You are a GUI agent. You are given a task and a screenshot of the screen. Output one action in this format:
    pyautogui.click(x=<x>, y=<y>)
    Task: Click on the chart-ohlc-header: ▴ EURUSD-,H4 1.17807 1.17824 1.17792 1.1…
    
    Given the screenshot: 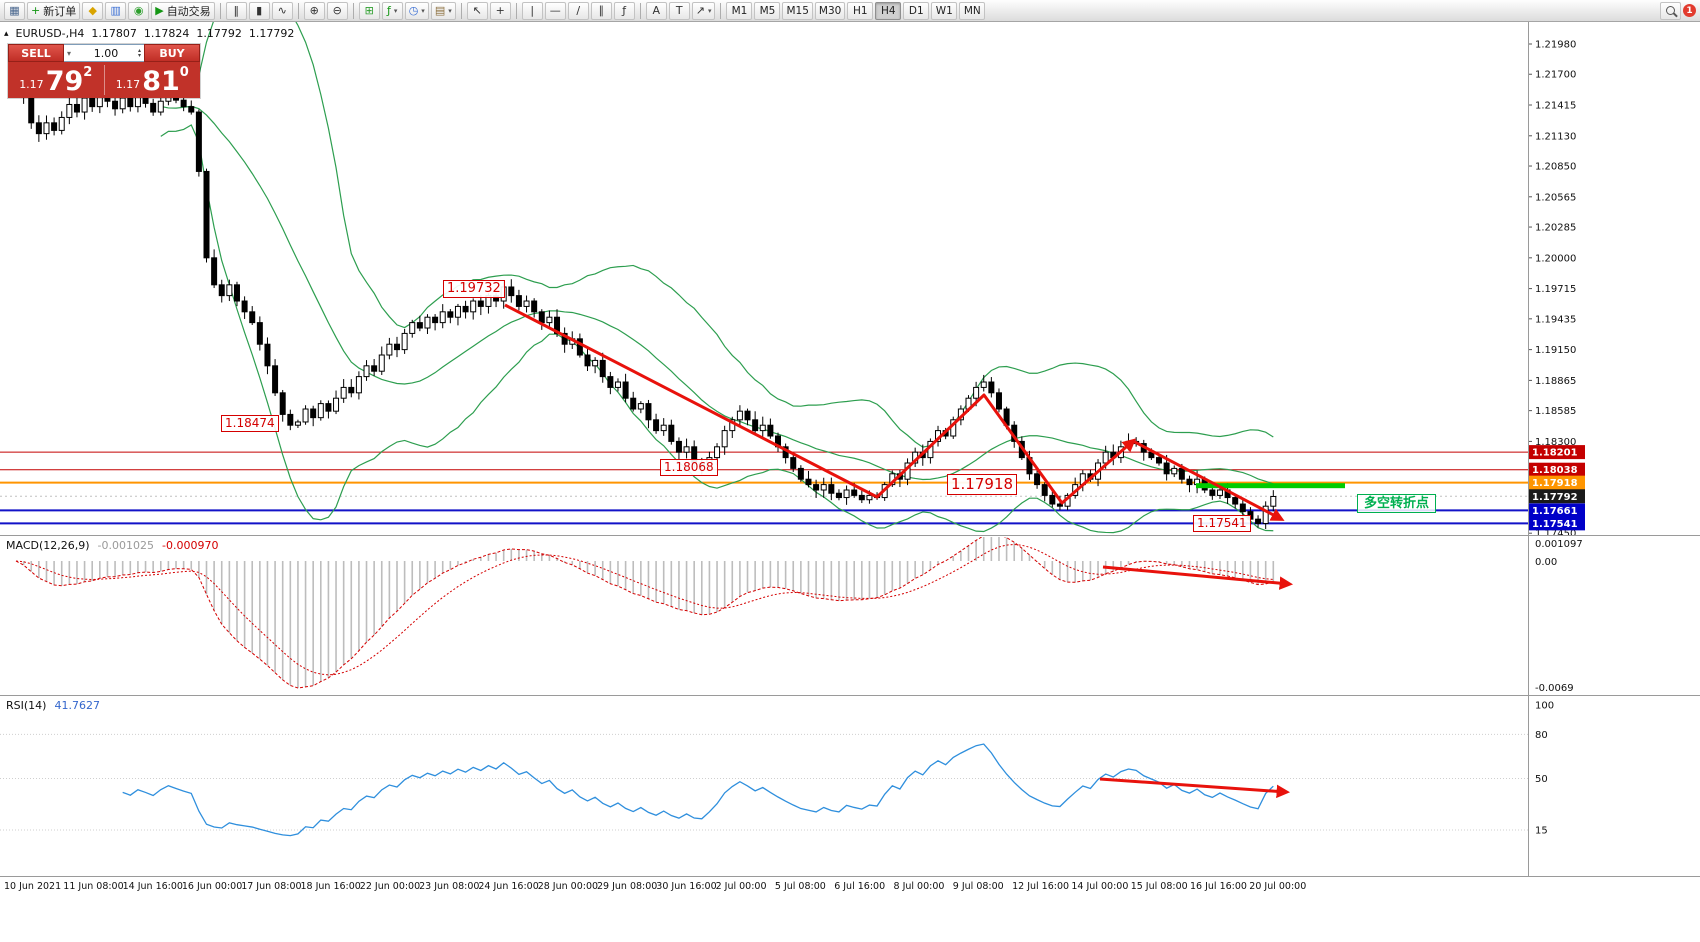 What is the action you would take?
    pyautogui.click(x=149, y=33)
    